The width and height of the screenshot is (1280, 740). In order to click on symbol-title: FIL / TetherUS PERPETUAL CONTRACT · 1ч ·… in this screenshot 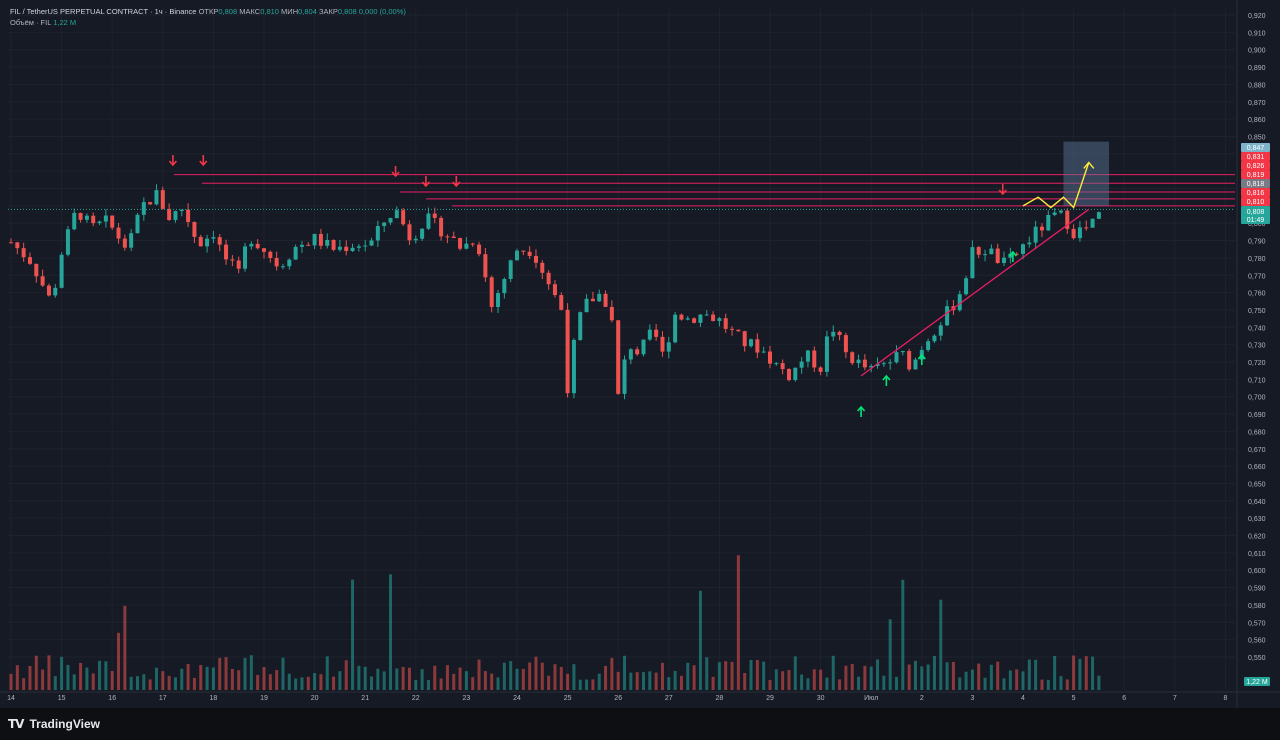, I will do `click(103, 11)`.